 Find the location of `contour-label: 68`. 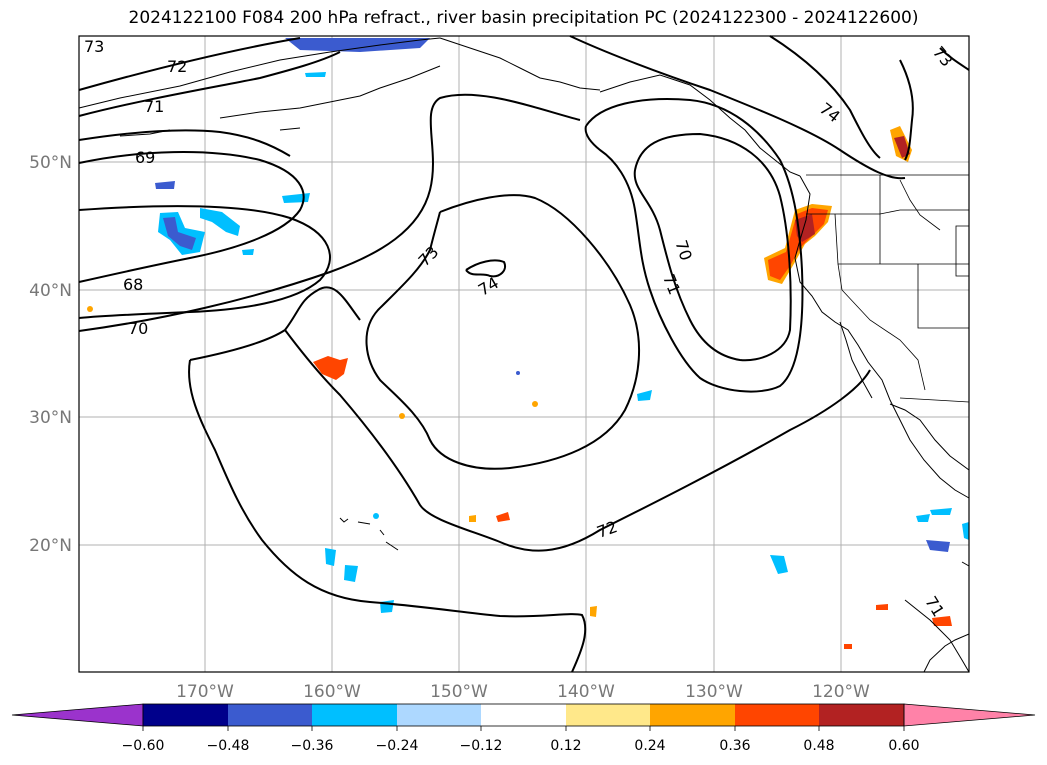

contour-label: 68 is located at coordinates (133, 284).